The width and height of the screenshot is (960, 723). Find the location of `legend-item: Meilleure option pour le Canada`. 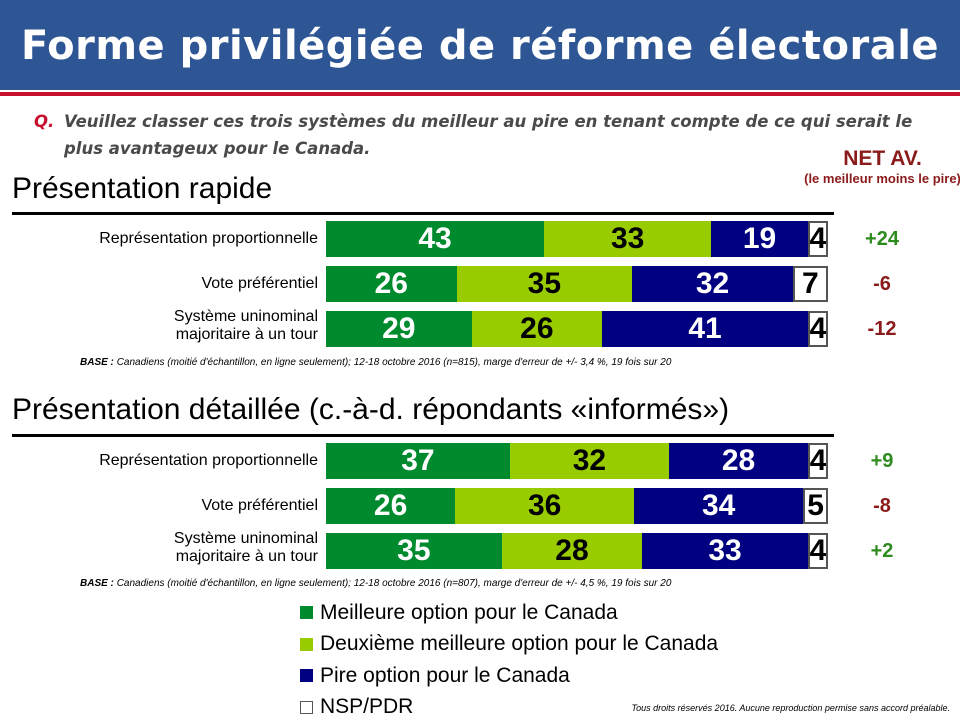

legend-item: Meilleure option pour le Canada is located at coordinates (509, 613).